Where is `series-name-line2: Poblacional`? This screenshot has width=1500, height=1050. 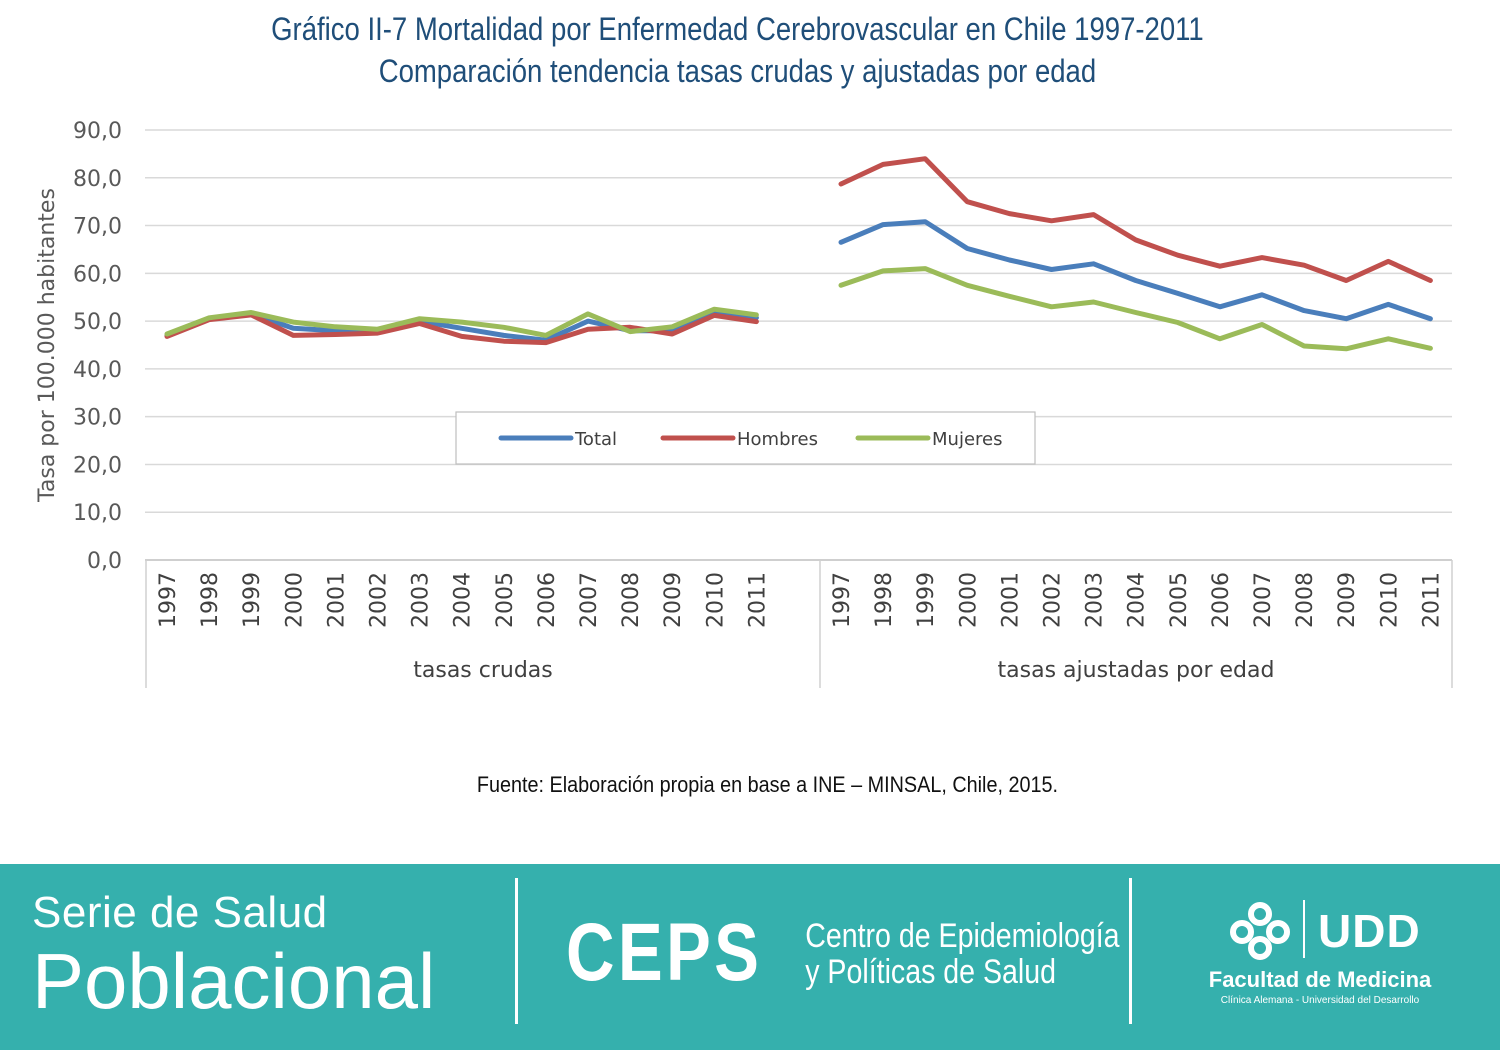 series-name-line2: Poblacional is located at coordinates (234, 981).